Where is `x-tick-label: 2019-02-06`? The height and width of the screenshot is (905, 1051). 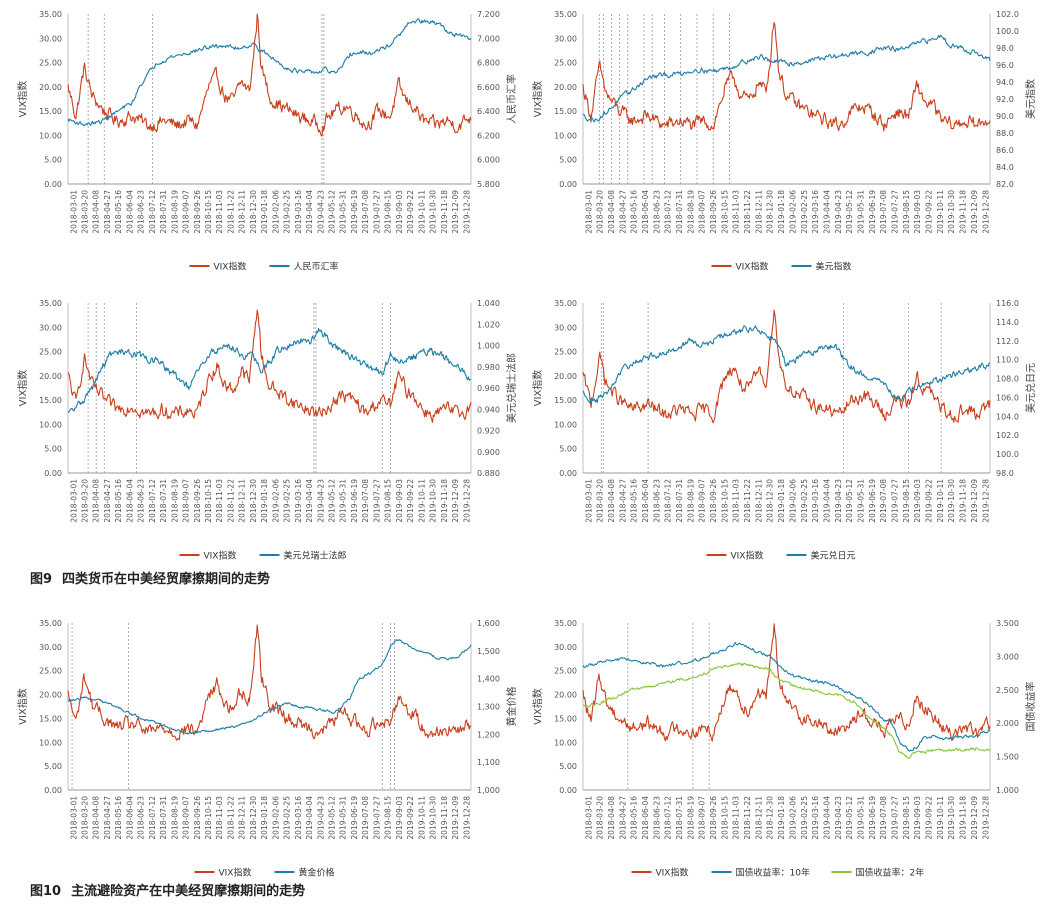 x-tick-label: 2019-02-06 is located at coordinates (275, 501).